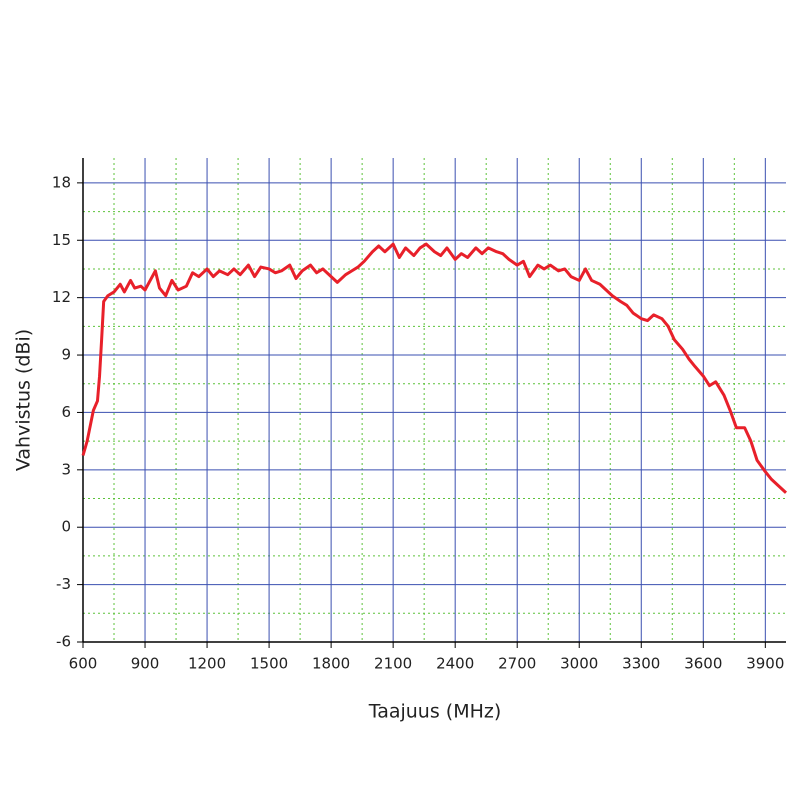  Describe the element at coordinates (66, 527) in the screenshot. I see `y-tick-label: 0` at that location.